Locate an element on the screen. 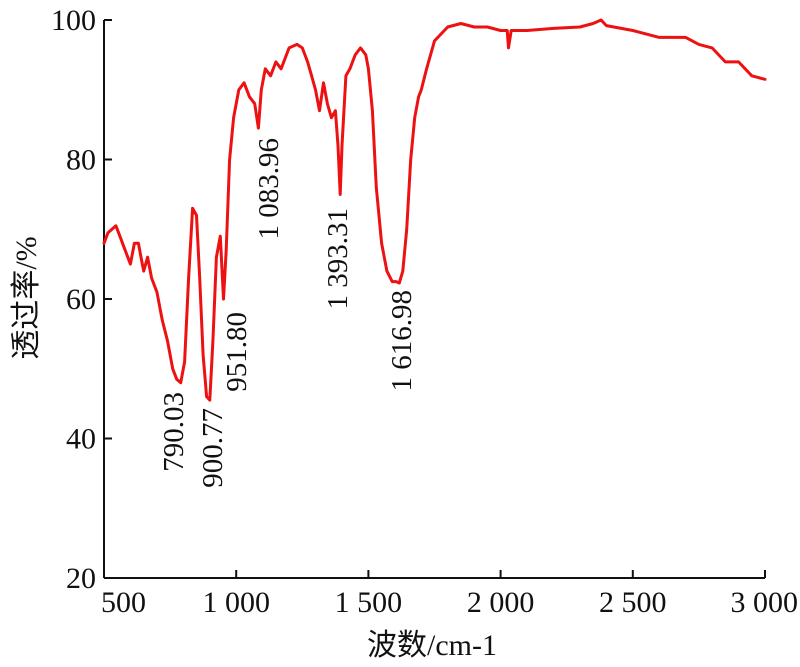 Image resolution: width=800 pixels, height=667 pixels. x-axis-ticks: 500 1 000 1 500 2 000 2 500 3 000 is located at coordinates (449, 594).